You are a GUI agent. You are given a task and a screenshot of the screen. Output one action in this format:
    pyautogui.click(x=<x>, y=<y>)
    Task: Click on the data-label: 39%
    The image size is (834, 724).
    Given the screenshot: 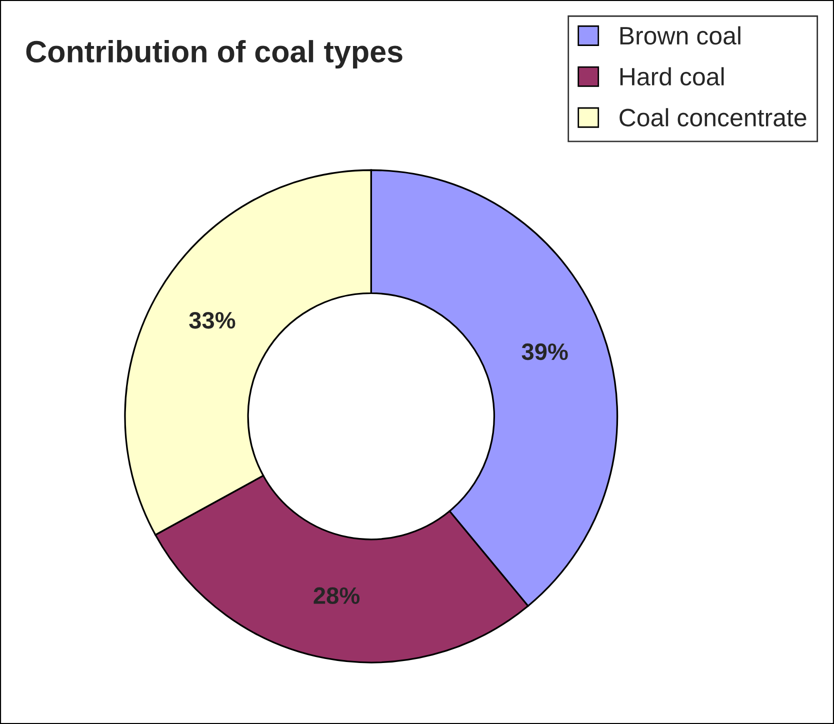 What is the action you would take?
    pyautogui.click(x=545, y=351)
    